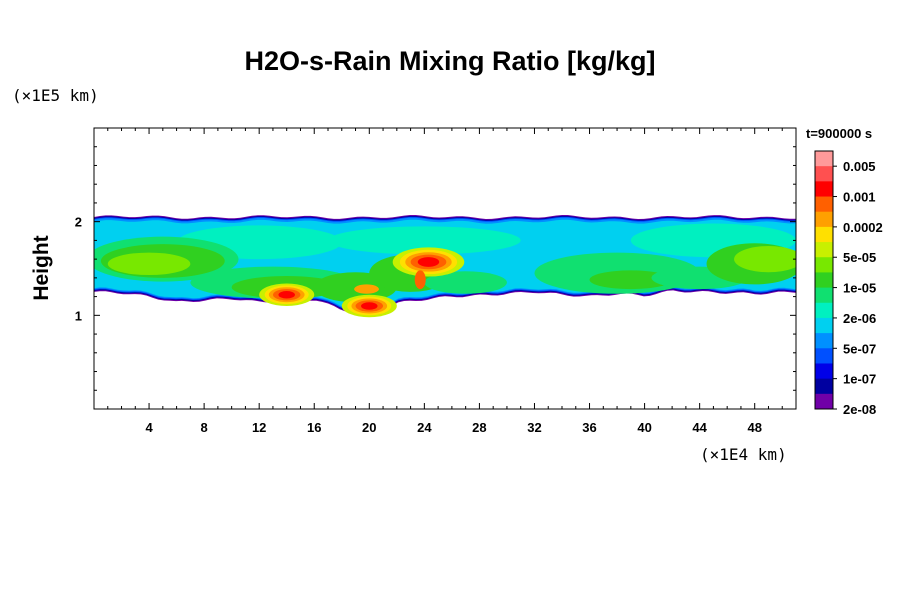 The width and height of the screenshot is (900, 600). I want to click on contour-field, so click(445, 266).